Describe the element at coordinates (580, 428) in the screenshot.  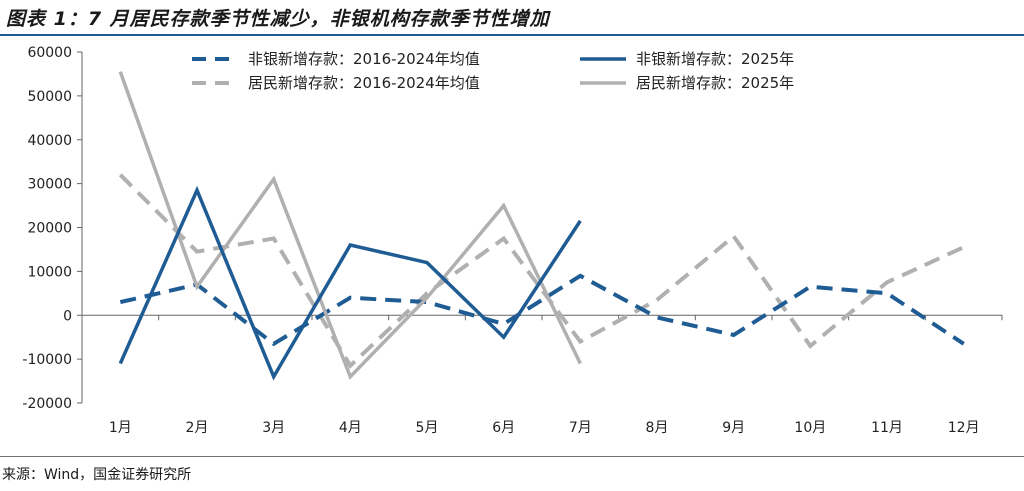
I see `x-tick-label: 7月` at that location.